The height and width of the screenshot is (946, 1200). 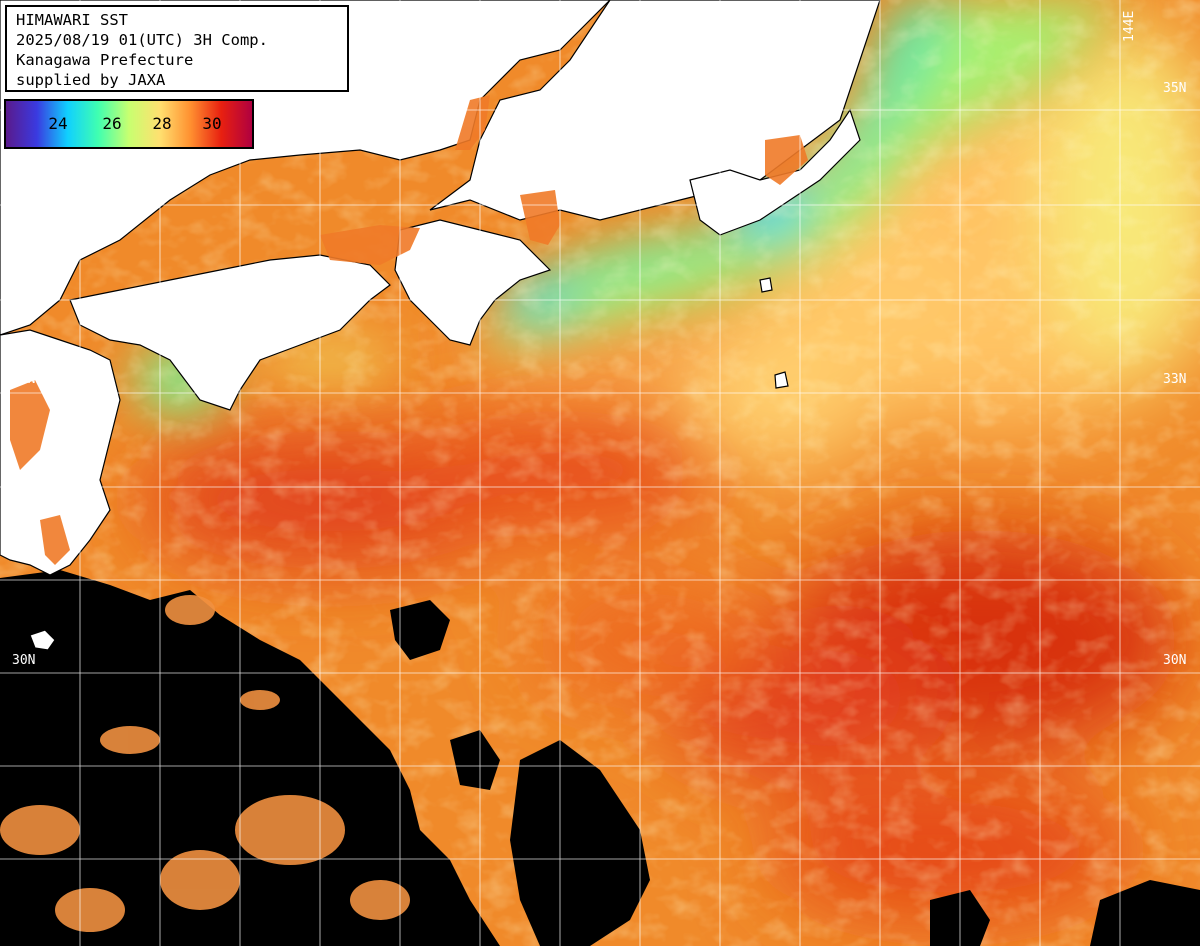 I want to click on title-line-region: Kanagawa Prefecture, so click(x=105, y=60).